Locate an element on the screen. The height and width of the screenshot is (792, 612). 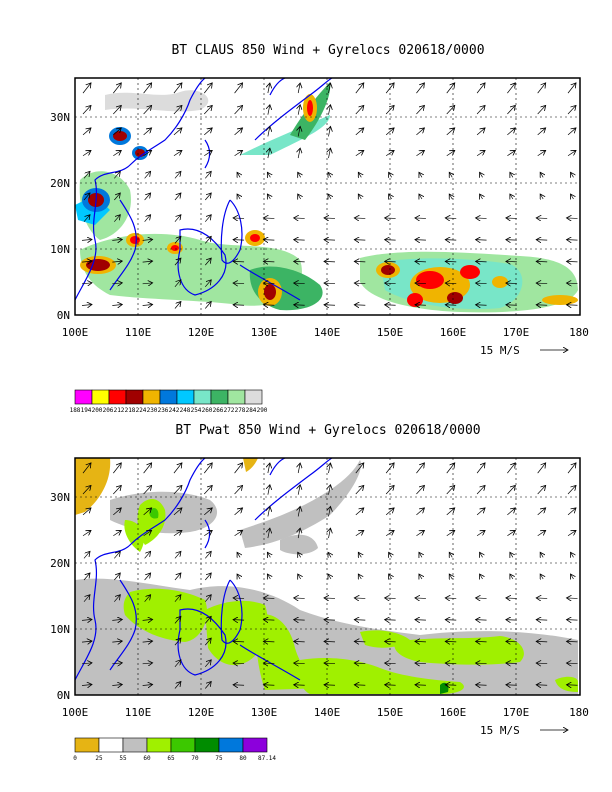
claus-y-ticks: 0N 10N 20N 30N is located at coordinates (60, 216).